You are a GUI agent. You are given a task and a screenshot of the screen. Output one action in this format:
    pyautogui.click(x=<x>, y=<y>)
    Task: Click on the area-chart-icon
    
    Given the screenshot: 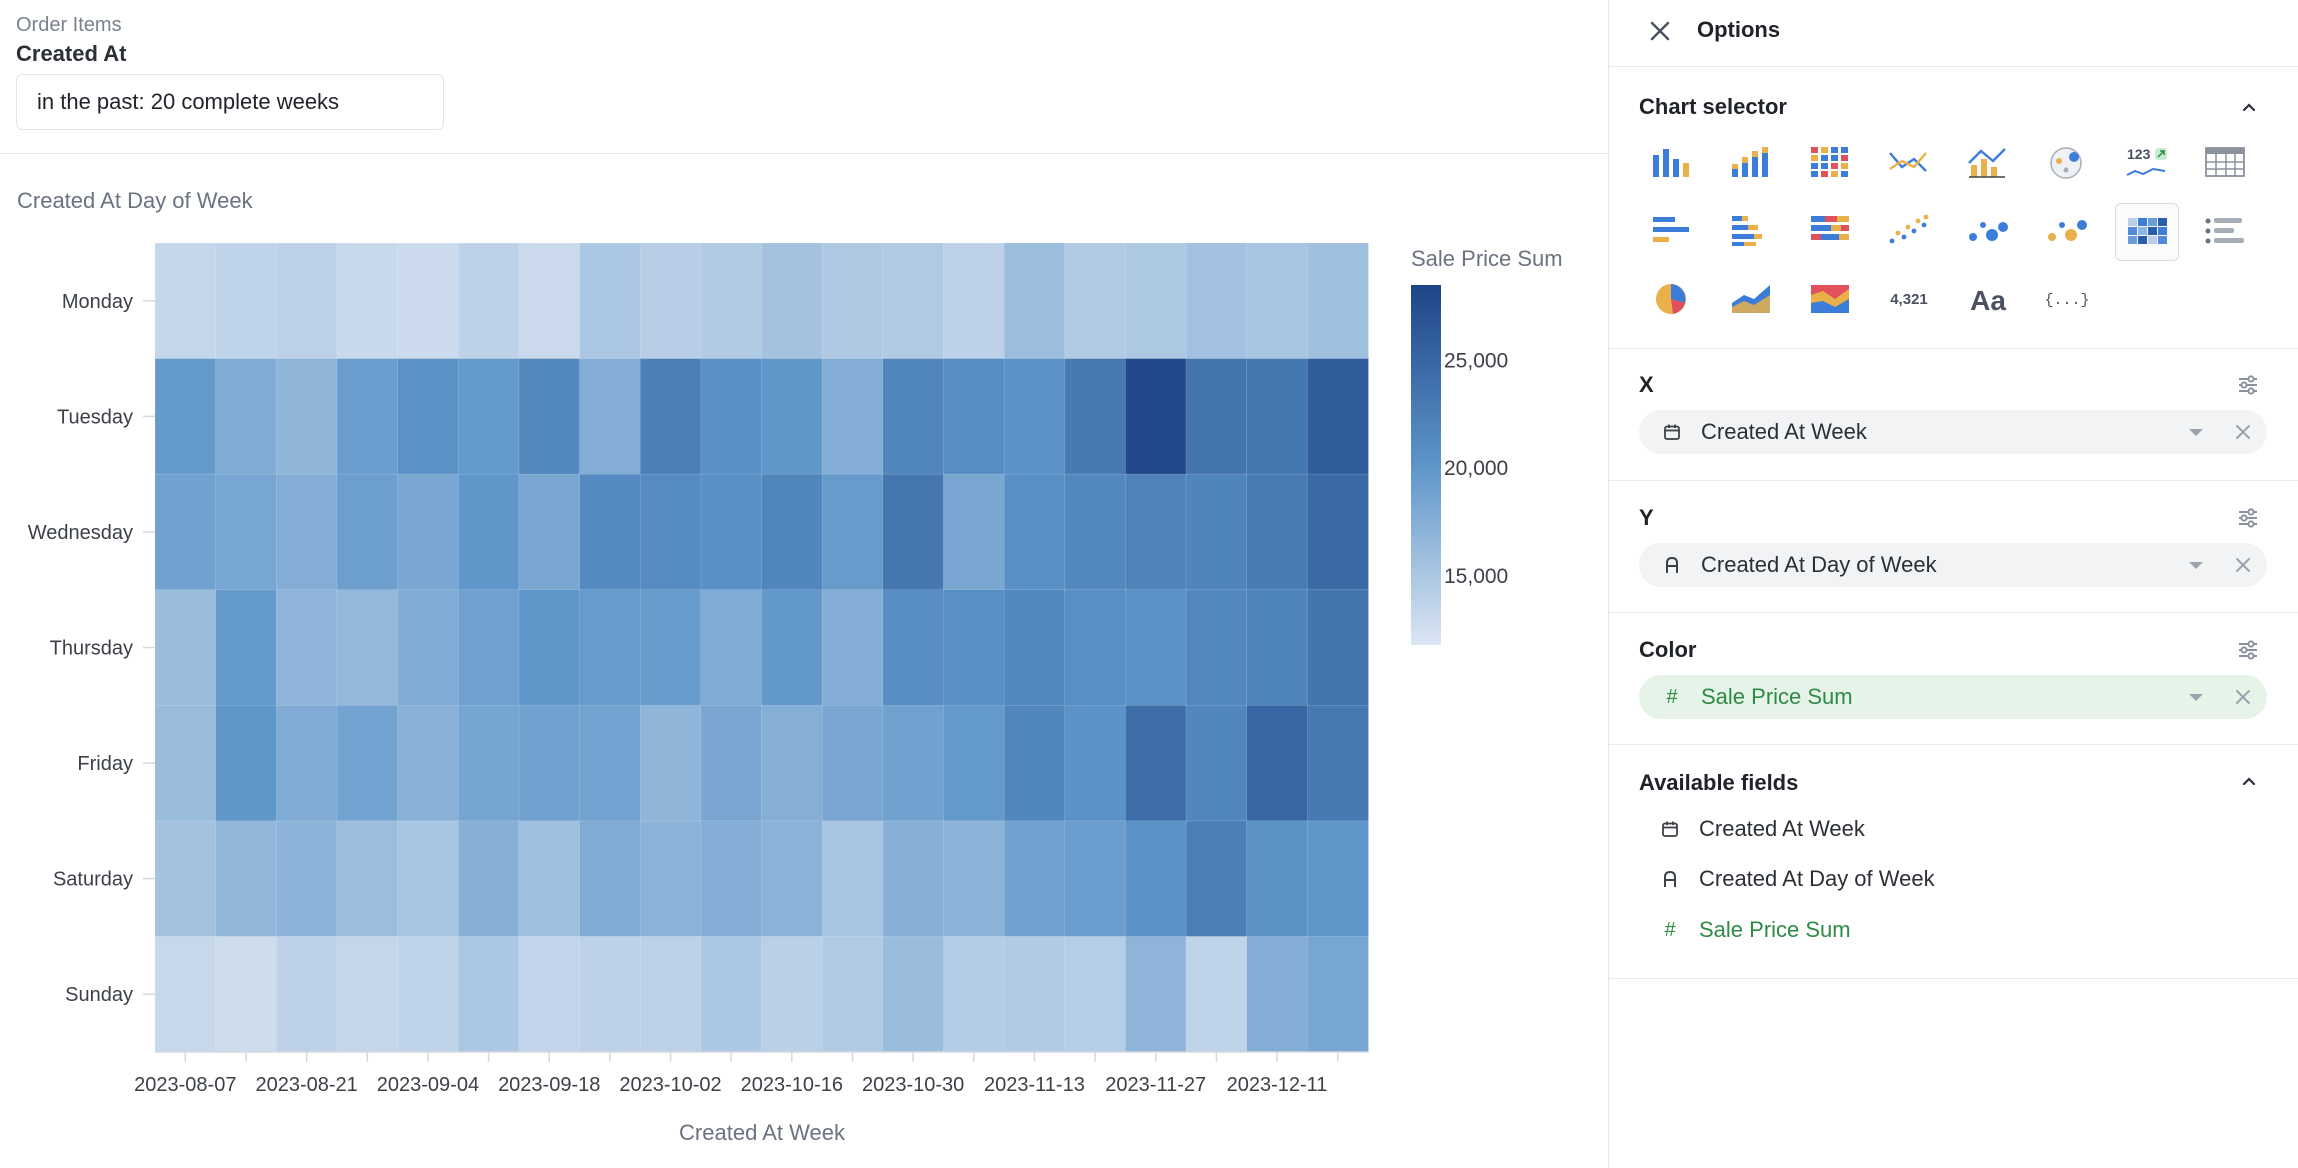 What is the action you would take?
    pyautogui.click(x=1751, y=299)
    